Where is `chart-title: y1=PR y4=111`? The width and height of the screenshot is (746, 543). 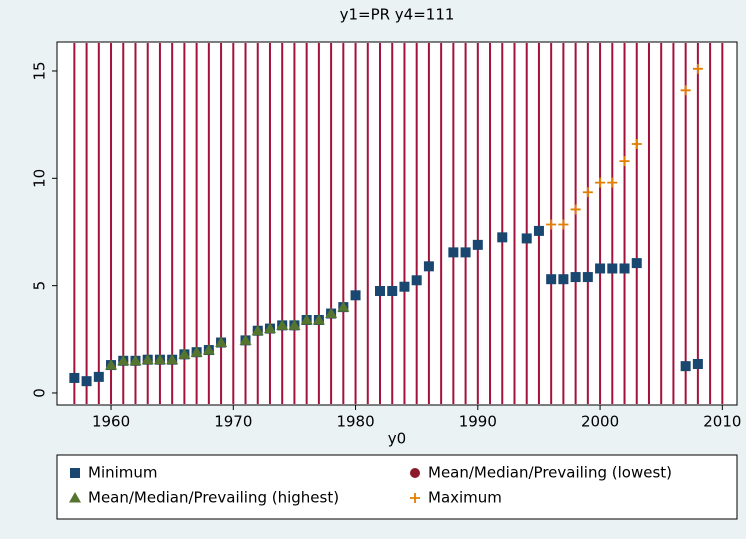 chart-title: y1=PR y4=111 is located at coordinates (397, 15).